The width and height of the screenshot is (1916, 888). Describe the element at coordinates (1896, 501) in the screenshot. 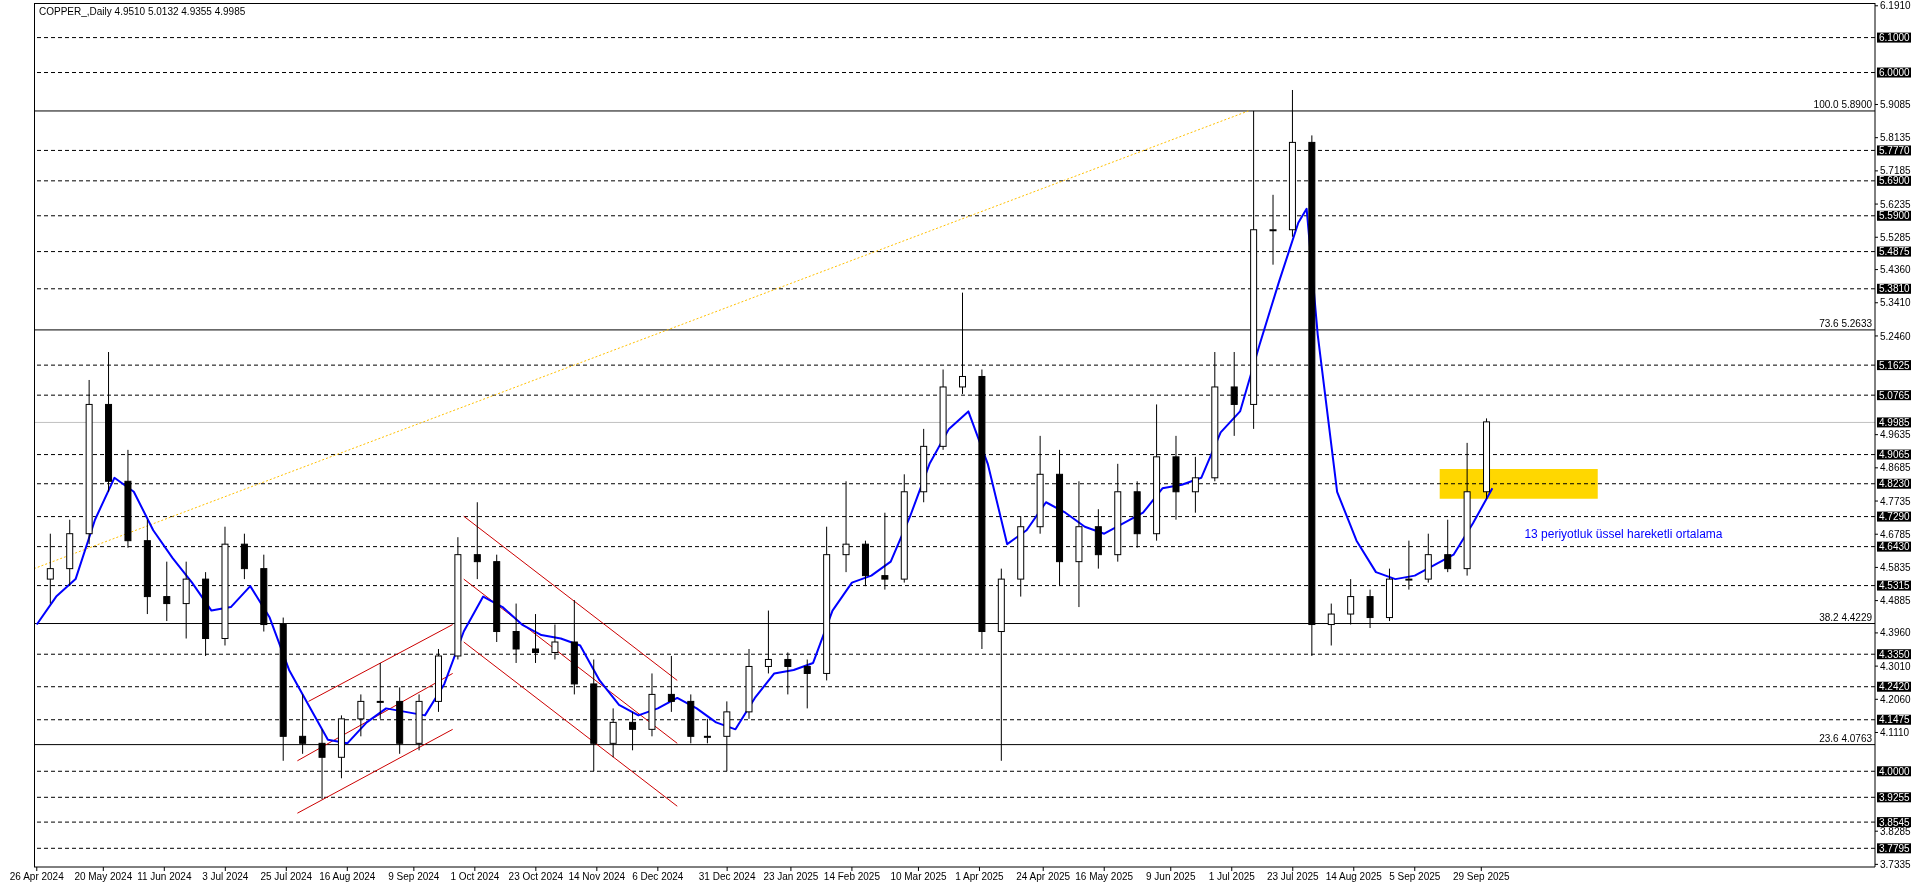

I see `y-tick-label: 4.7735` at that location.